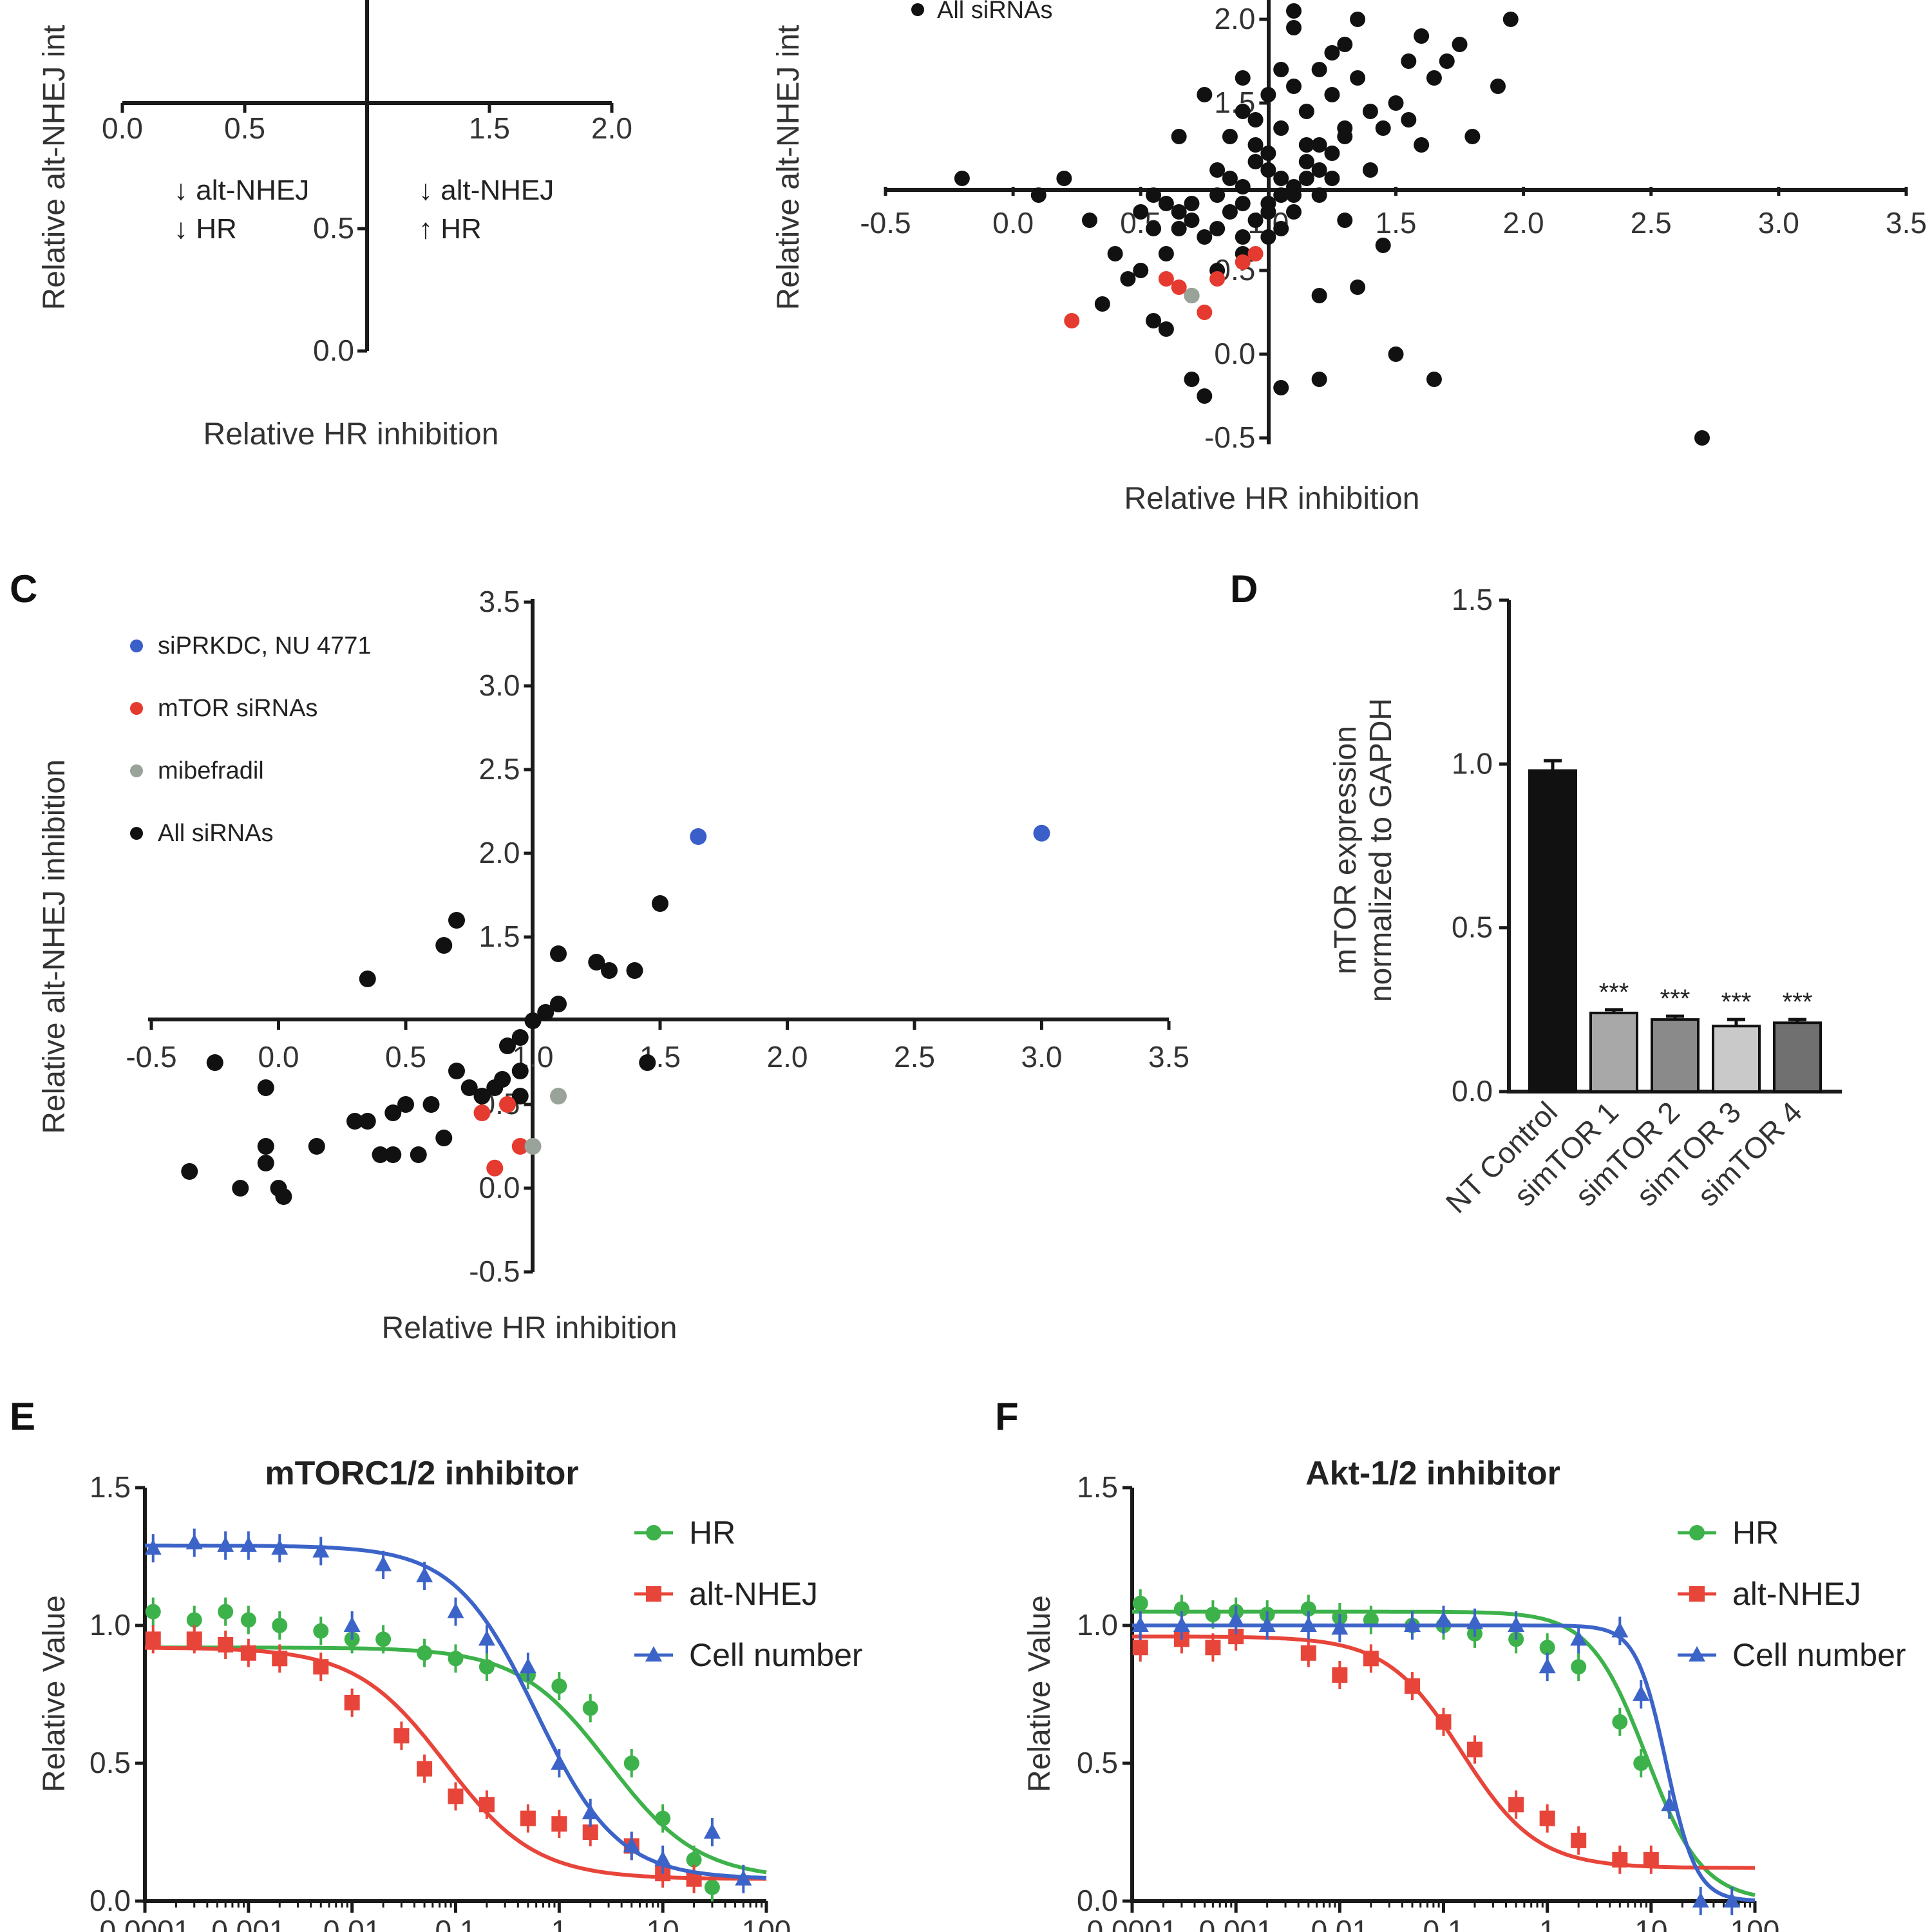  Describe the element at coordinates (54, 946) in the screenshot. I see `panel-c-y-label: Relative alt-NHEJ inhibition` at that location.